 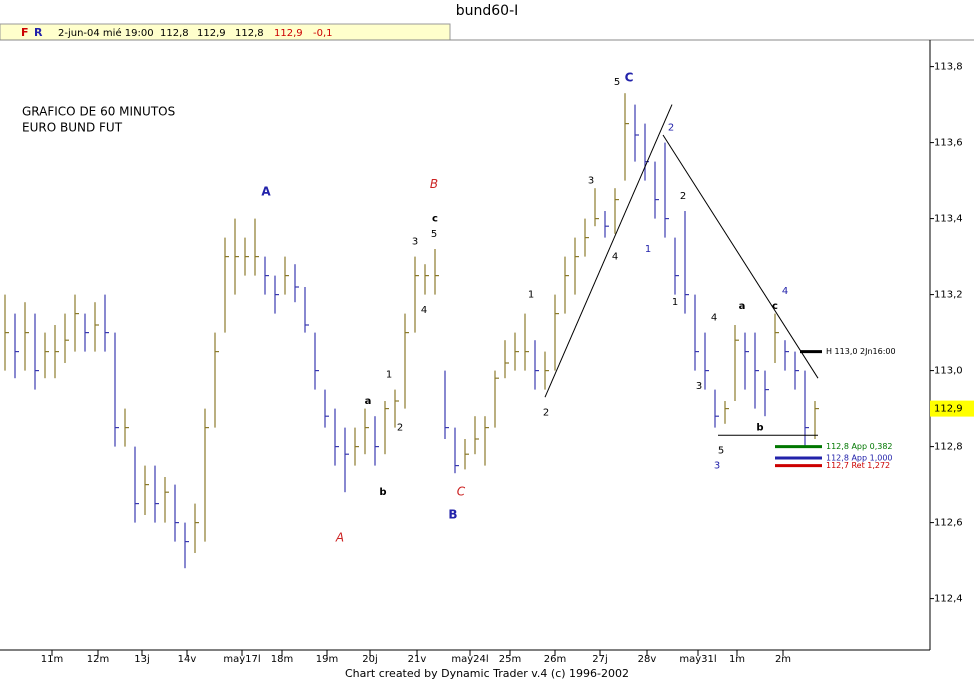 I want to click on x-tick-label: may31l, so click(x=697, y=659).